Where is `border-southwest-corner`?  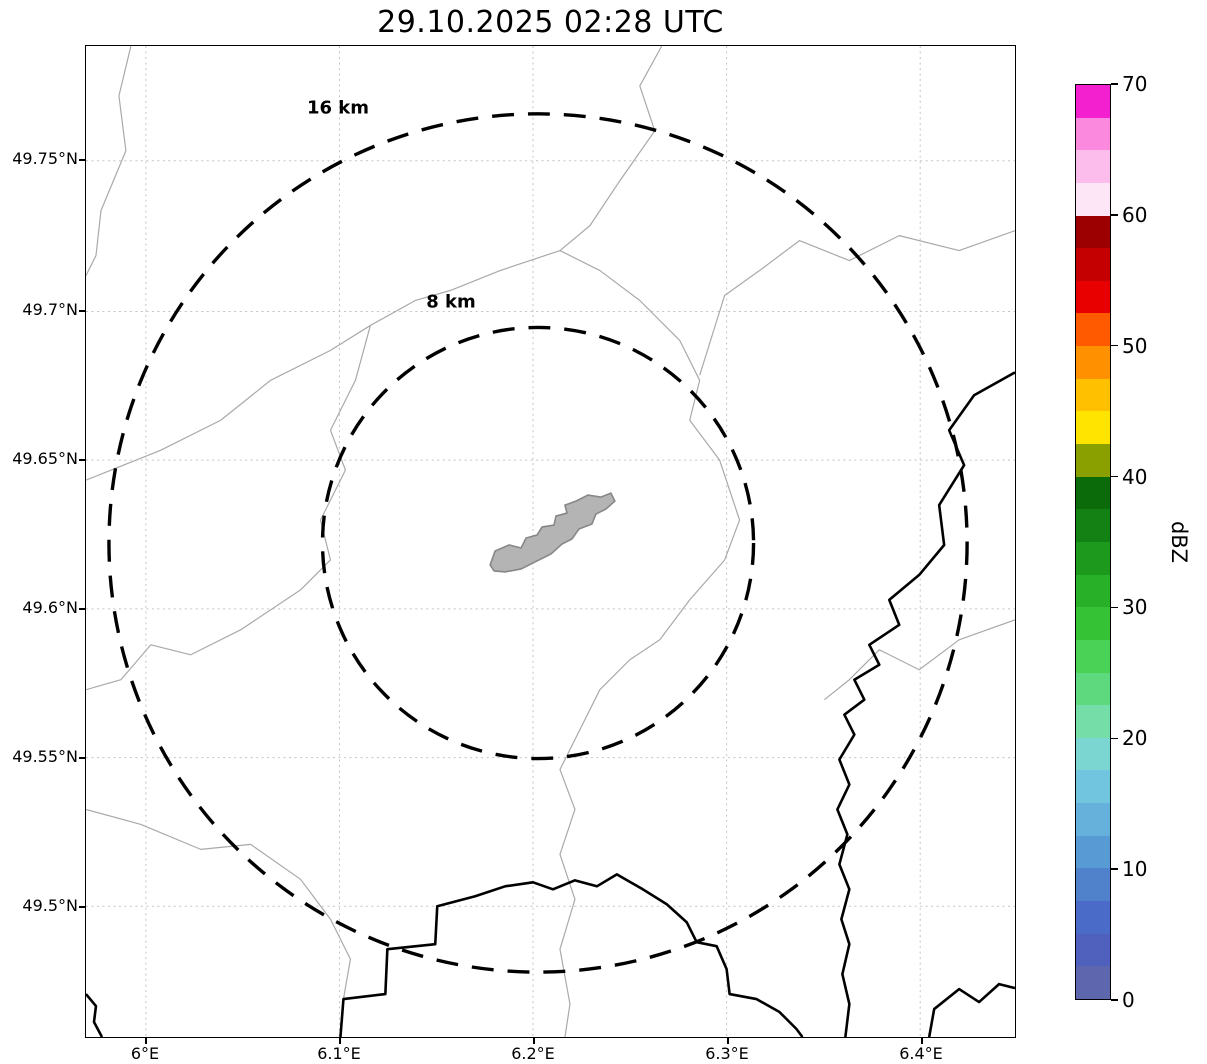 border-southwest-corner is located at coordinates (95, 1015).